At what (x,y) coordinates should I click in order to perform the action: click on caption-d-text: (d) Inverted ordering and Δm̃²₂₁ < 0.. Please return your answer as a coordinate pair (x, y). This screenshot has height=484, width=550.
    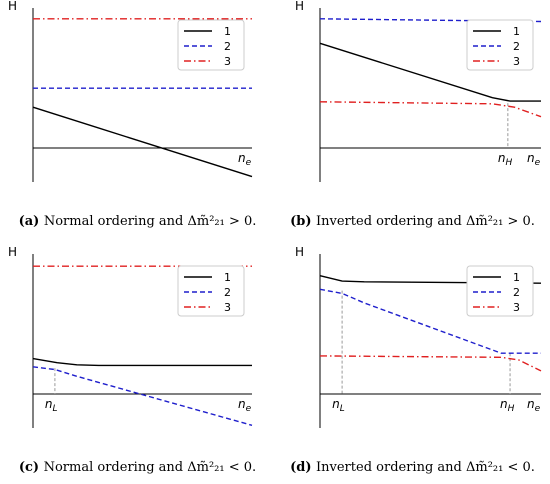
    Looking at the image, I should click on (412, 467).